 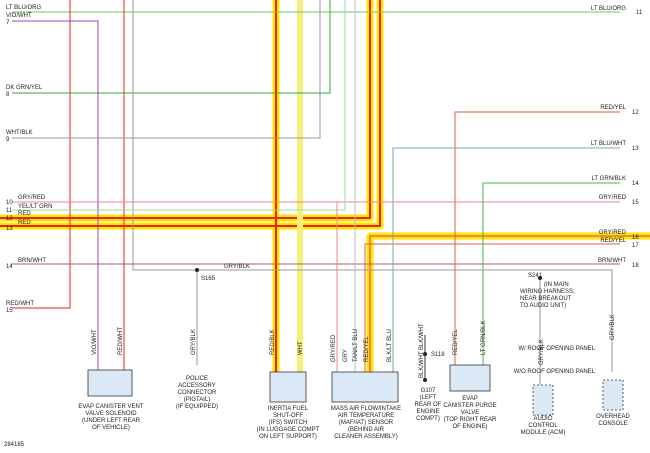 What do you see at coordinates (390, 345) in the screenshot?
I see `wire-label: BLK/LT BLU` at bounding box center [390, 345].